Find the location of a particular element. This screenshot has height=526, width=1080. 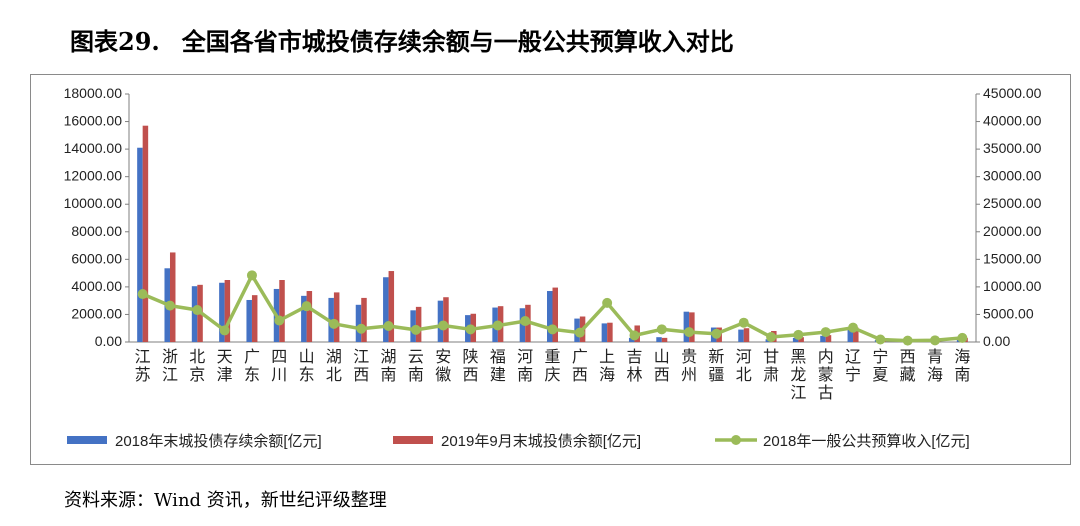

bar-2018-贵州 is located at coordinates (686, 326).